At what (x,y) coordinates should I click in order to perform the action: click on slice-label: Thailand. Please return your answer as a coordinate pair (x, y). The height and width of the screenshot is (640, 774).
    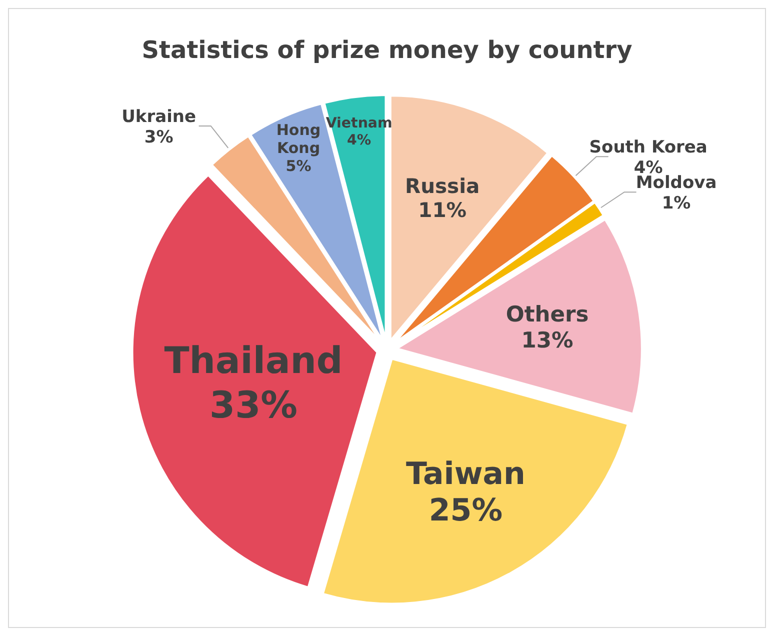
    Looking at the image, I should click on (253, 360).